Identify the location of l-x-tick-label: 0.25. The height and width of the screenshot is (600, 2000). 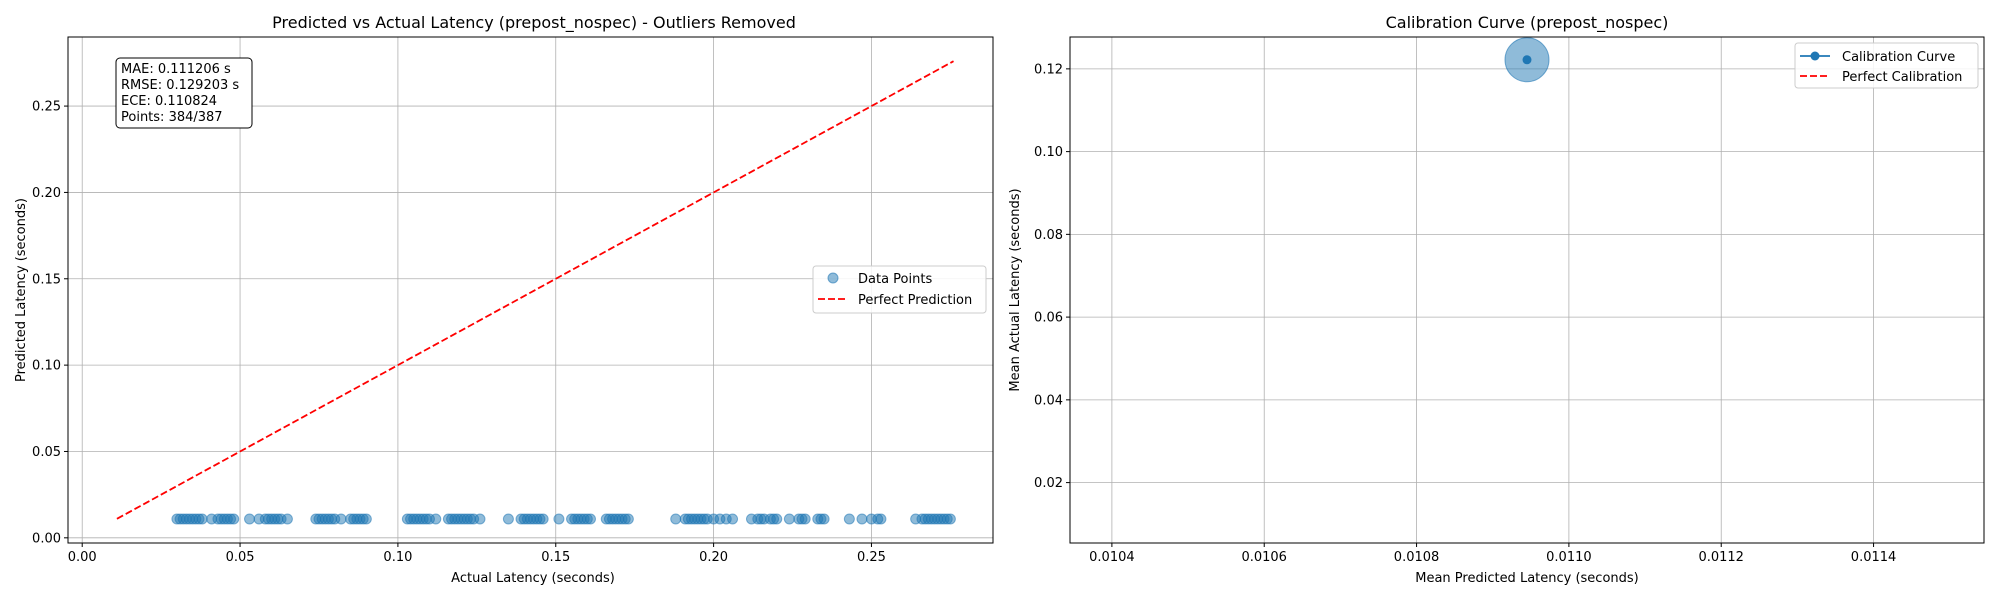
(871, 557).